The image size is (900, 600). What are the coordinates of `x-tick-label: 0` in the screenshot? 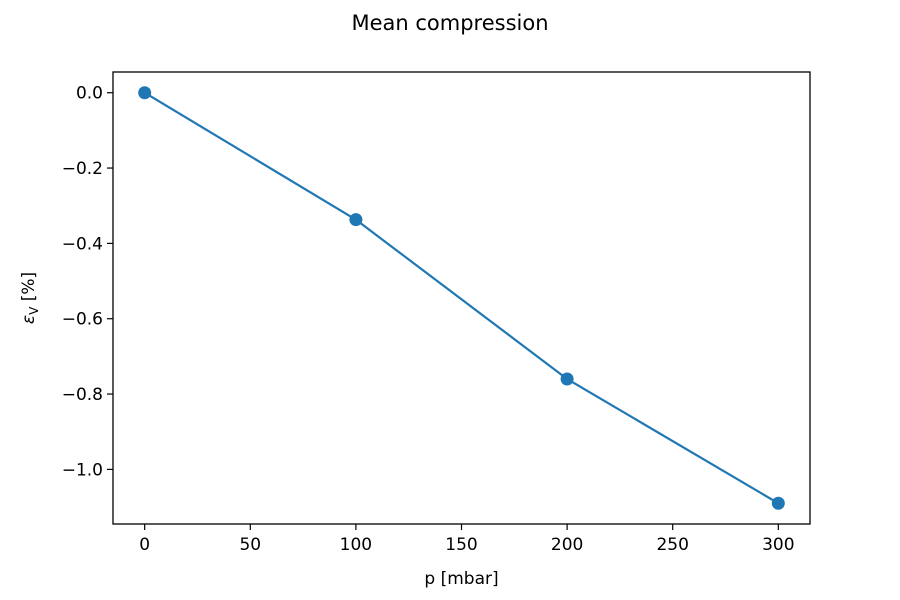 It's located at (144, 545).